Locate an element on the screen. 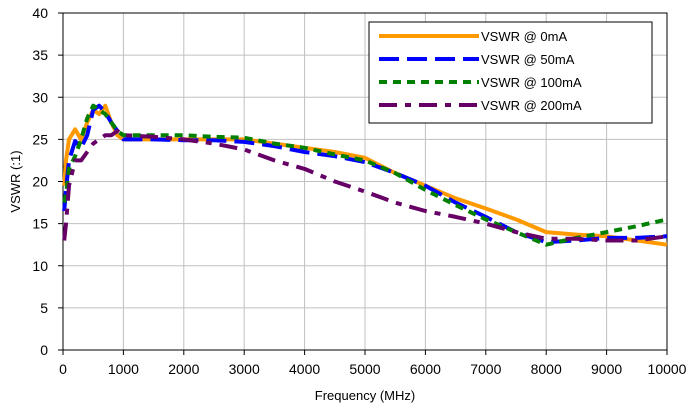 The width and height of the screenshot is (690, 418). x-tick-label: 1000 is located at coordinates (123, 369).